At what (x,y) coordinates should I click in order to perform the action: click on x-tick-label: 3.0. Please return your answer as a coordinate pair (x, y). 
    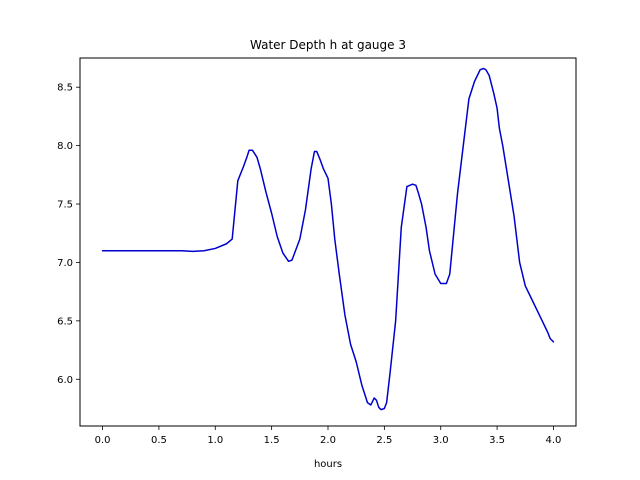
    Looking at the image, I should click on (441, 440).